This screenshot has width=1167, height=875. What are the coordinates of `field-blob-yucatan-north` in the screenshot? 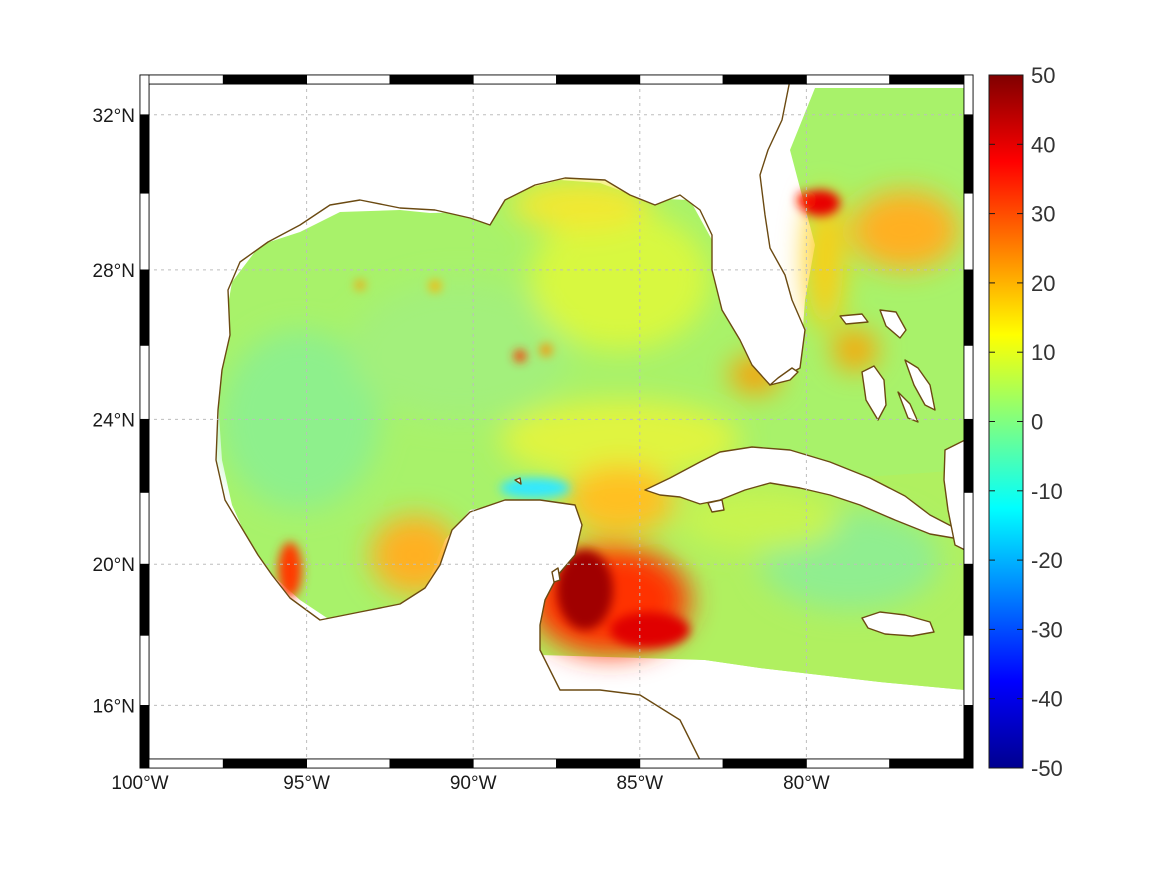 It's located at (535, 488).